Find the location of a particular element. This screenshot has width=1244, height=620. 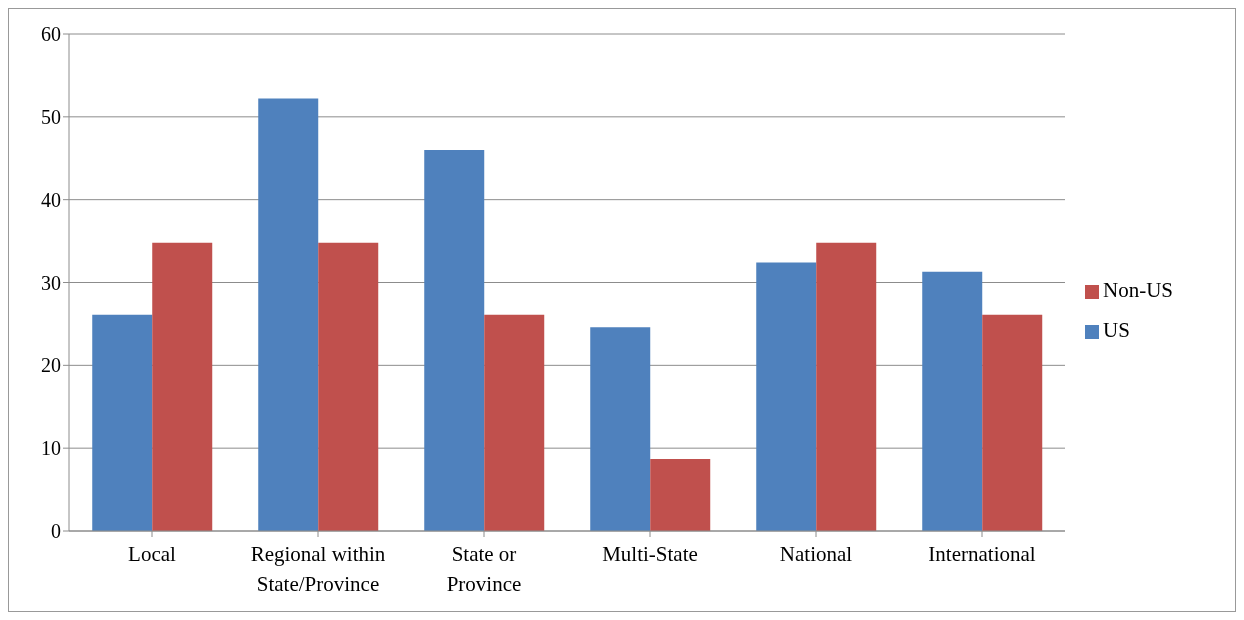

y-tick-label: 0 is located at coordinates (56, 531).